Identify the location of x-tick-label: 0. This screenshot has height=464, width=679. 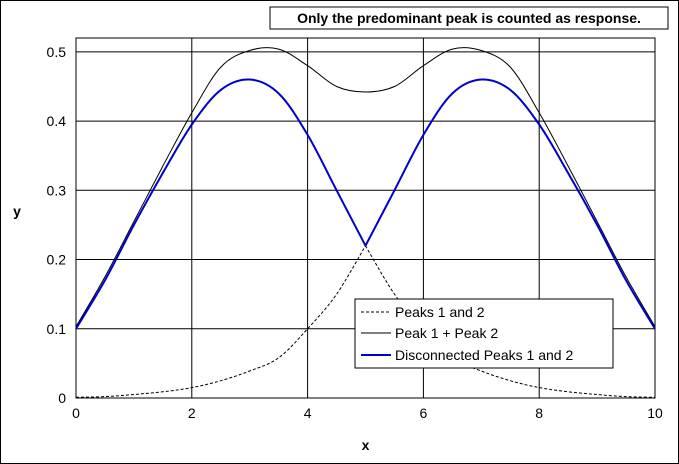
(76, 413).